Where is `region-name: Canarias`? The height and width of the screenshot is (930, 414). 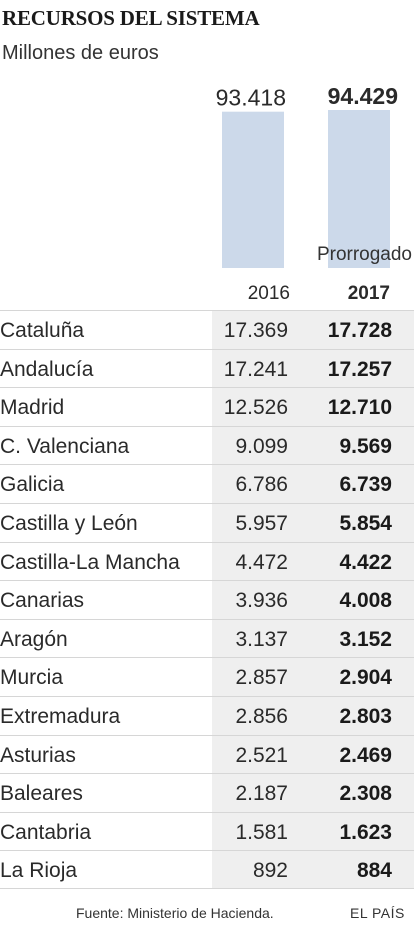 region-name: Canarias is located at coordinates (42, 601).